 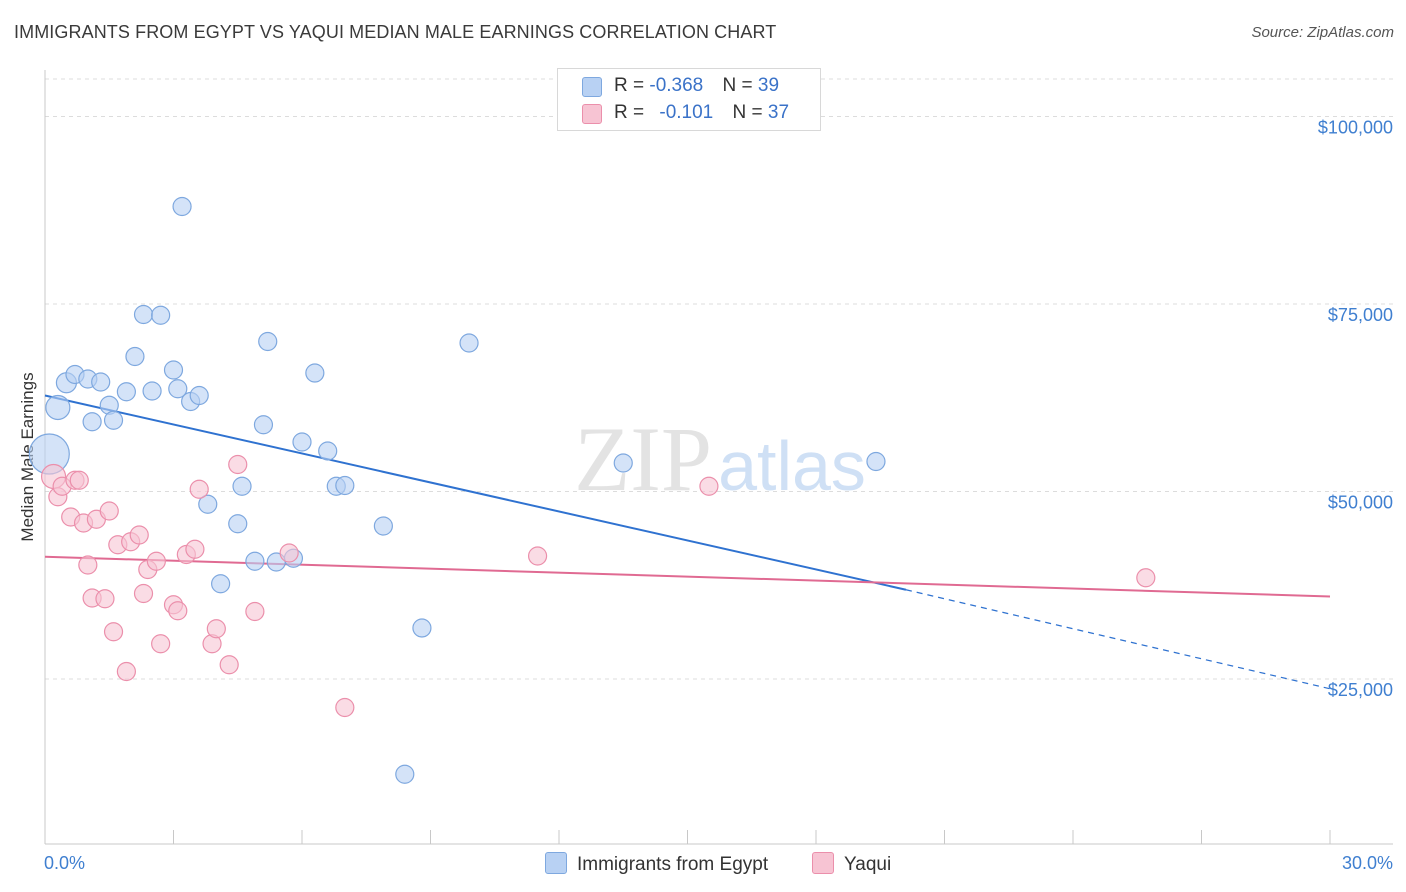 I want to click on legend-r-value: -0.101, so click(x=686, y=112).